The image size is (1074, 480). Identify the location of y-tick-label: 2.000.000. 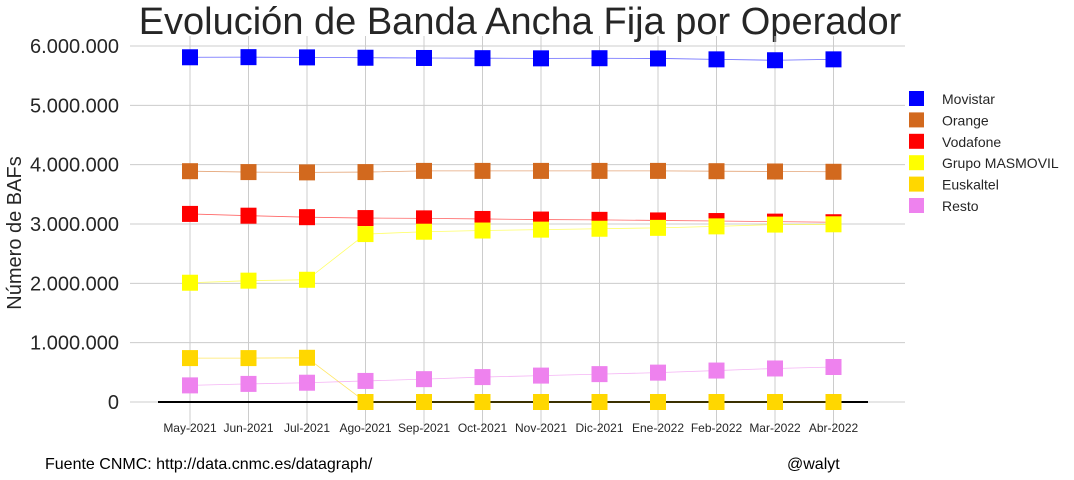
(74, 284).